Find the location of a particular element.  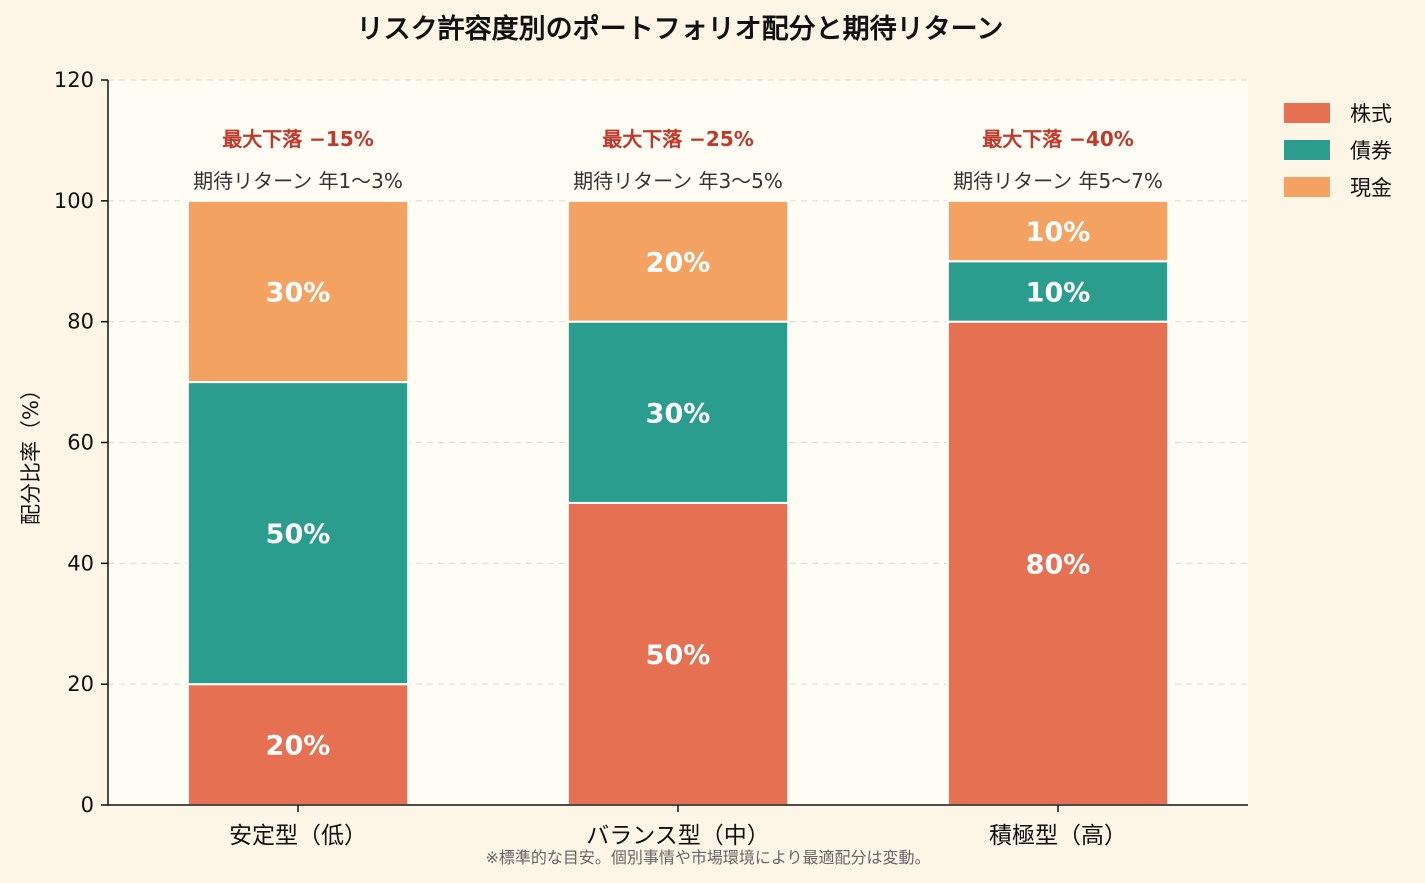

chart-title: リスク許容度別のポートフォリオ配分と期待リターン is located at coordinates (680, 29).